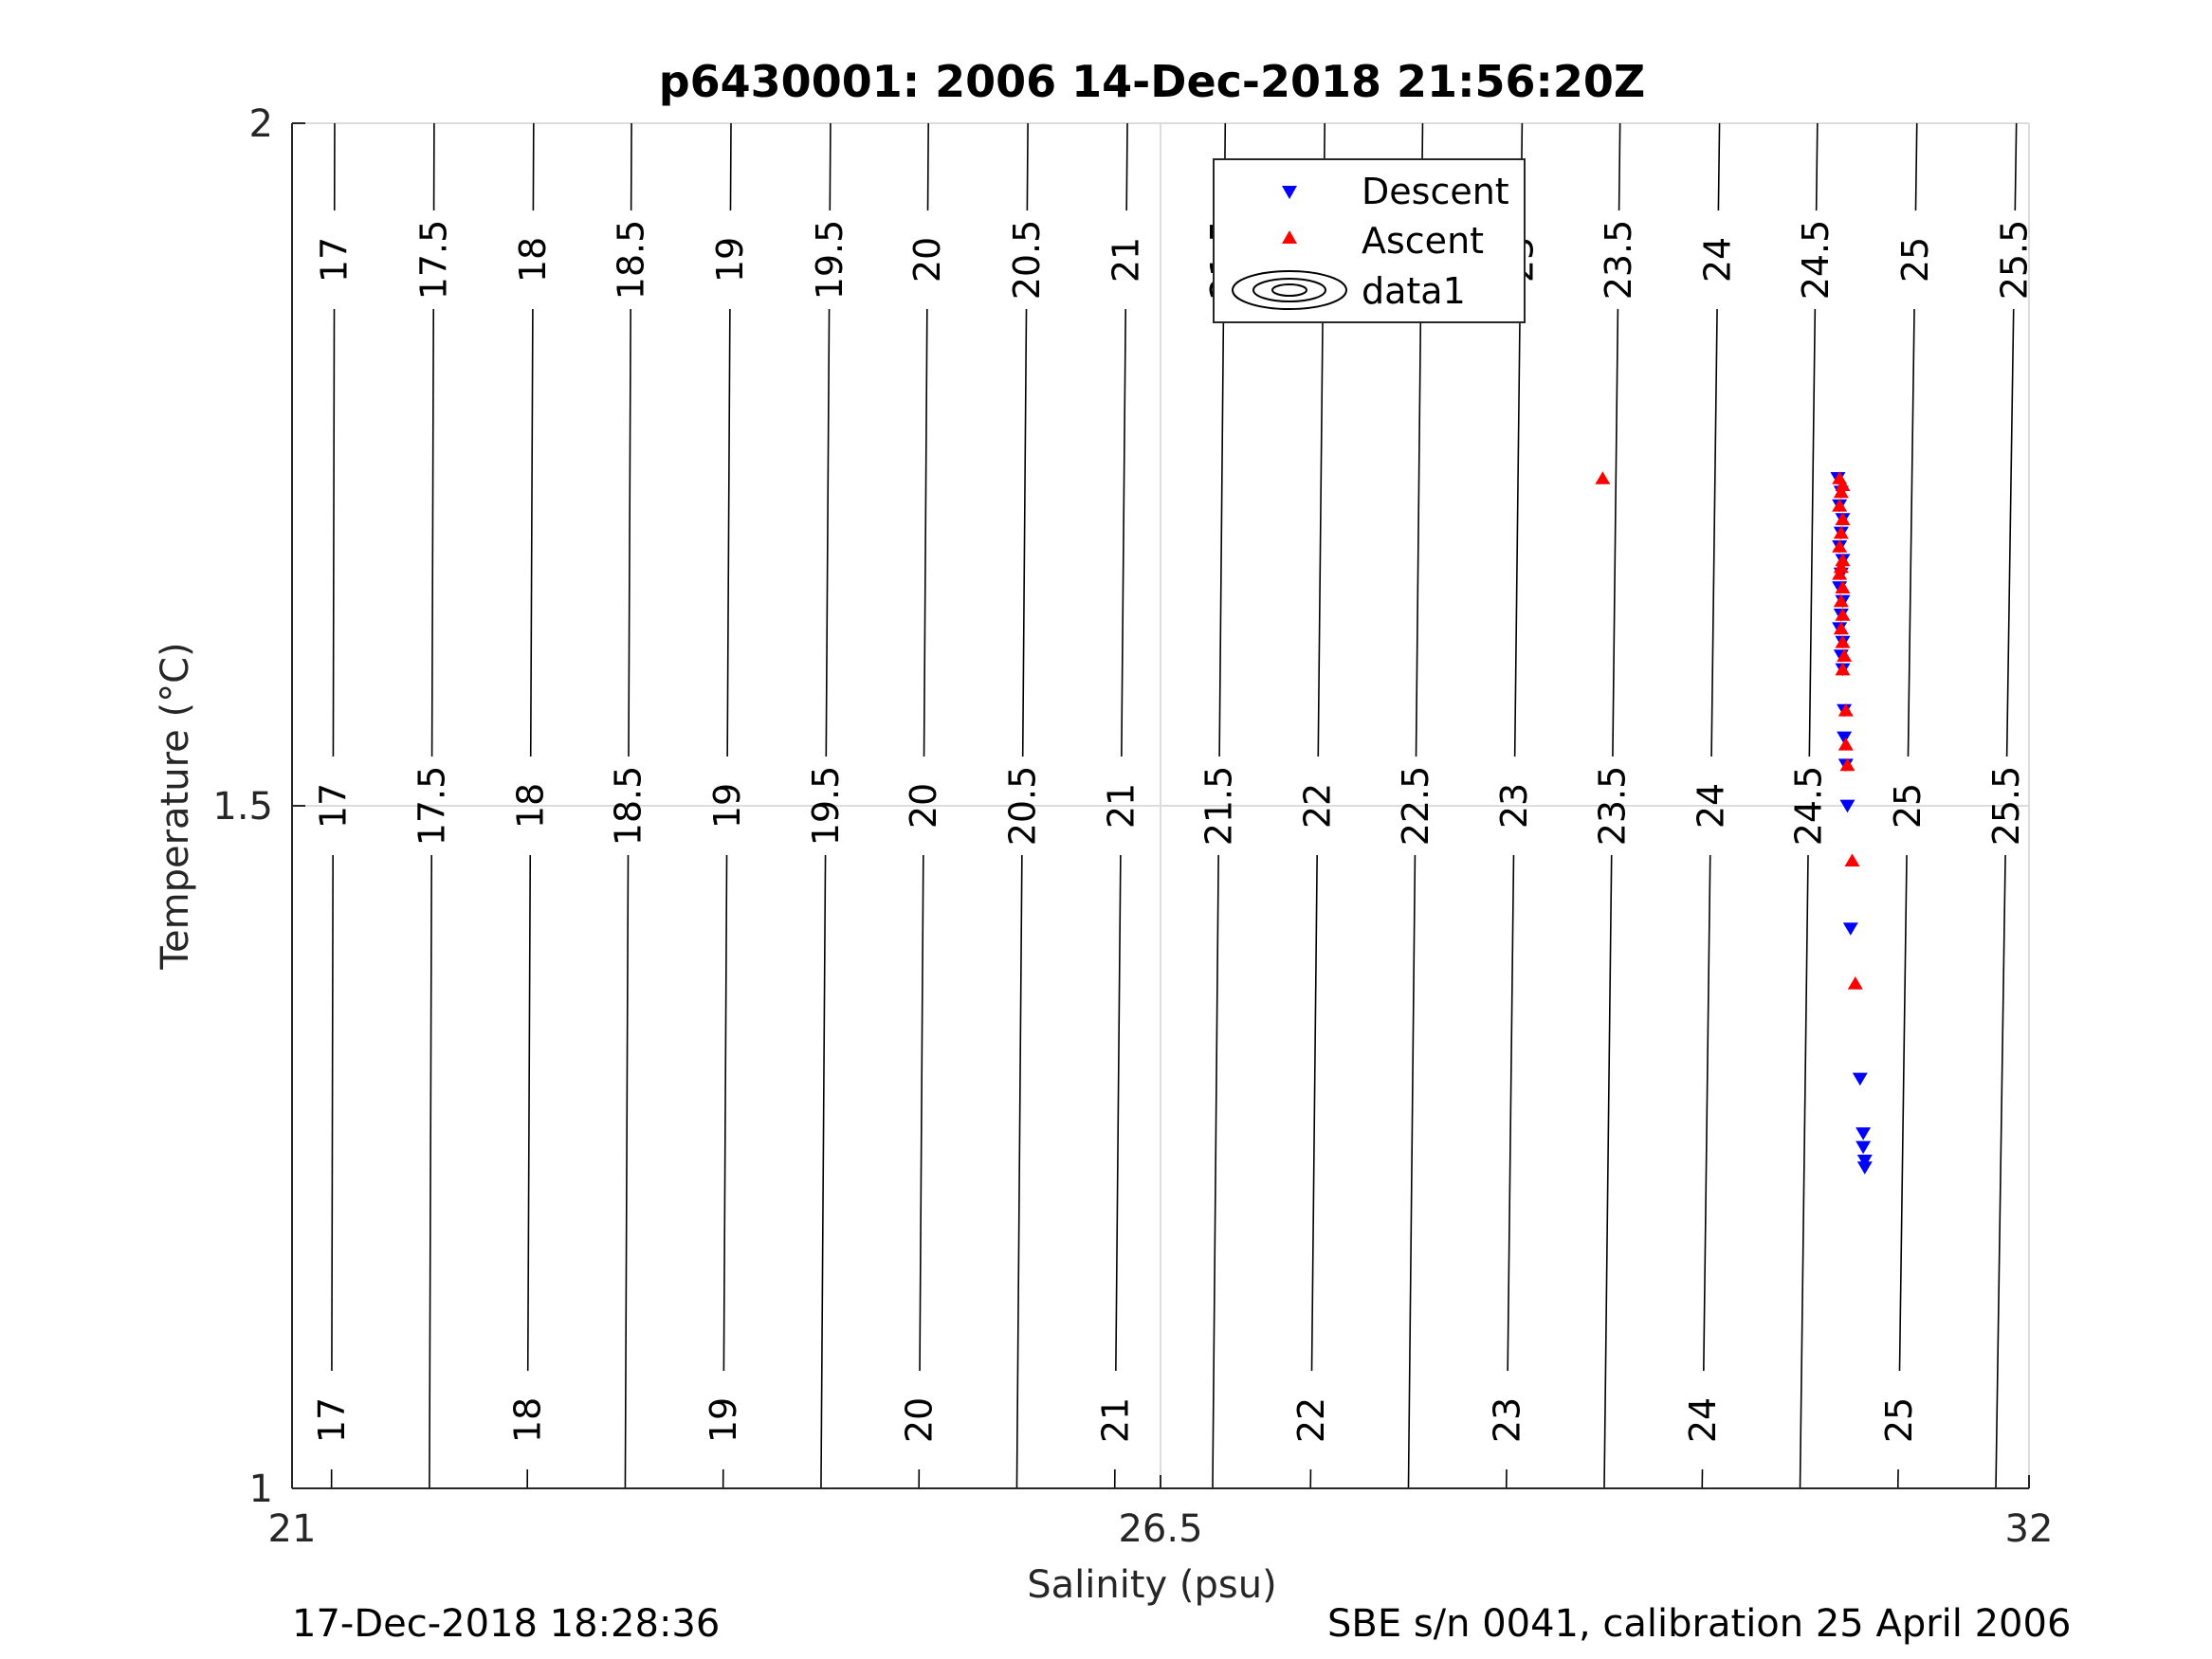  What do you see at coordinates (1435, 191) in the screenshot?
I see `legend-descent-label: Descent` at bounding box center [1435, 191].